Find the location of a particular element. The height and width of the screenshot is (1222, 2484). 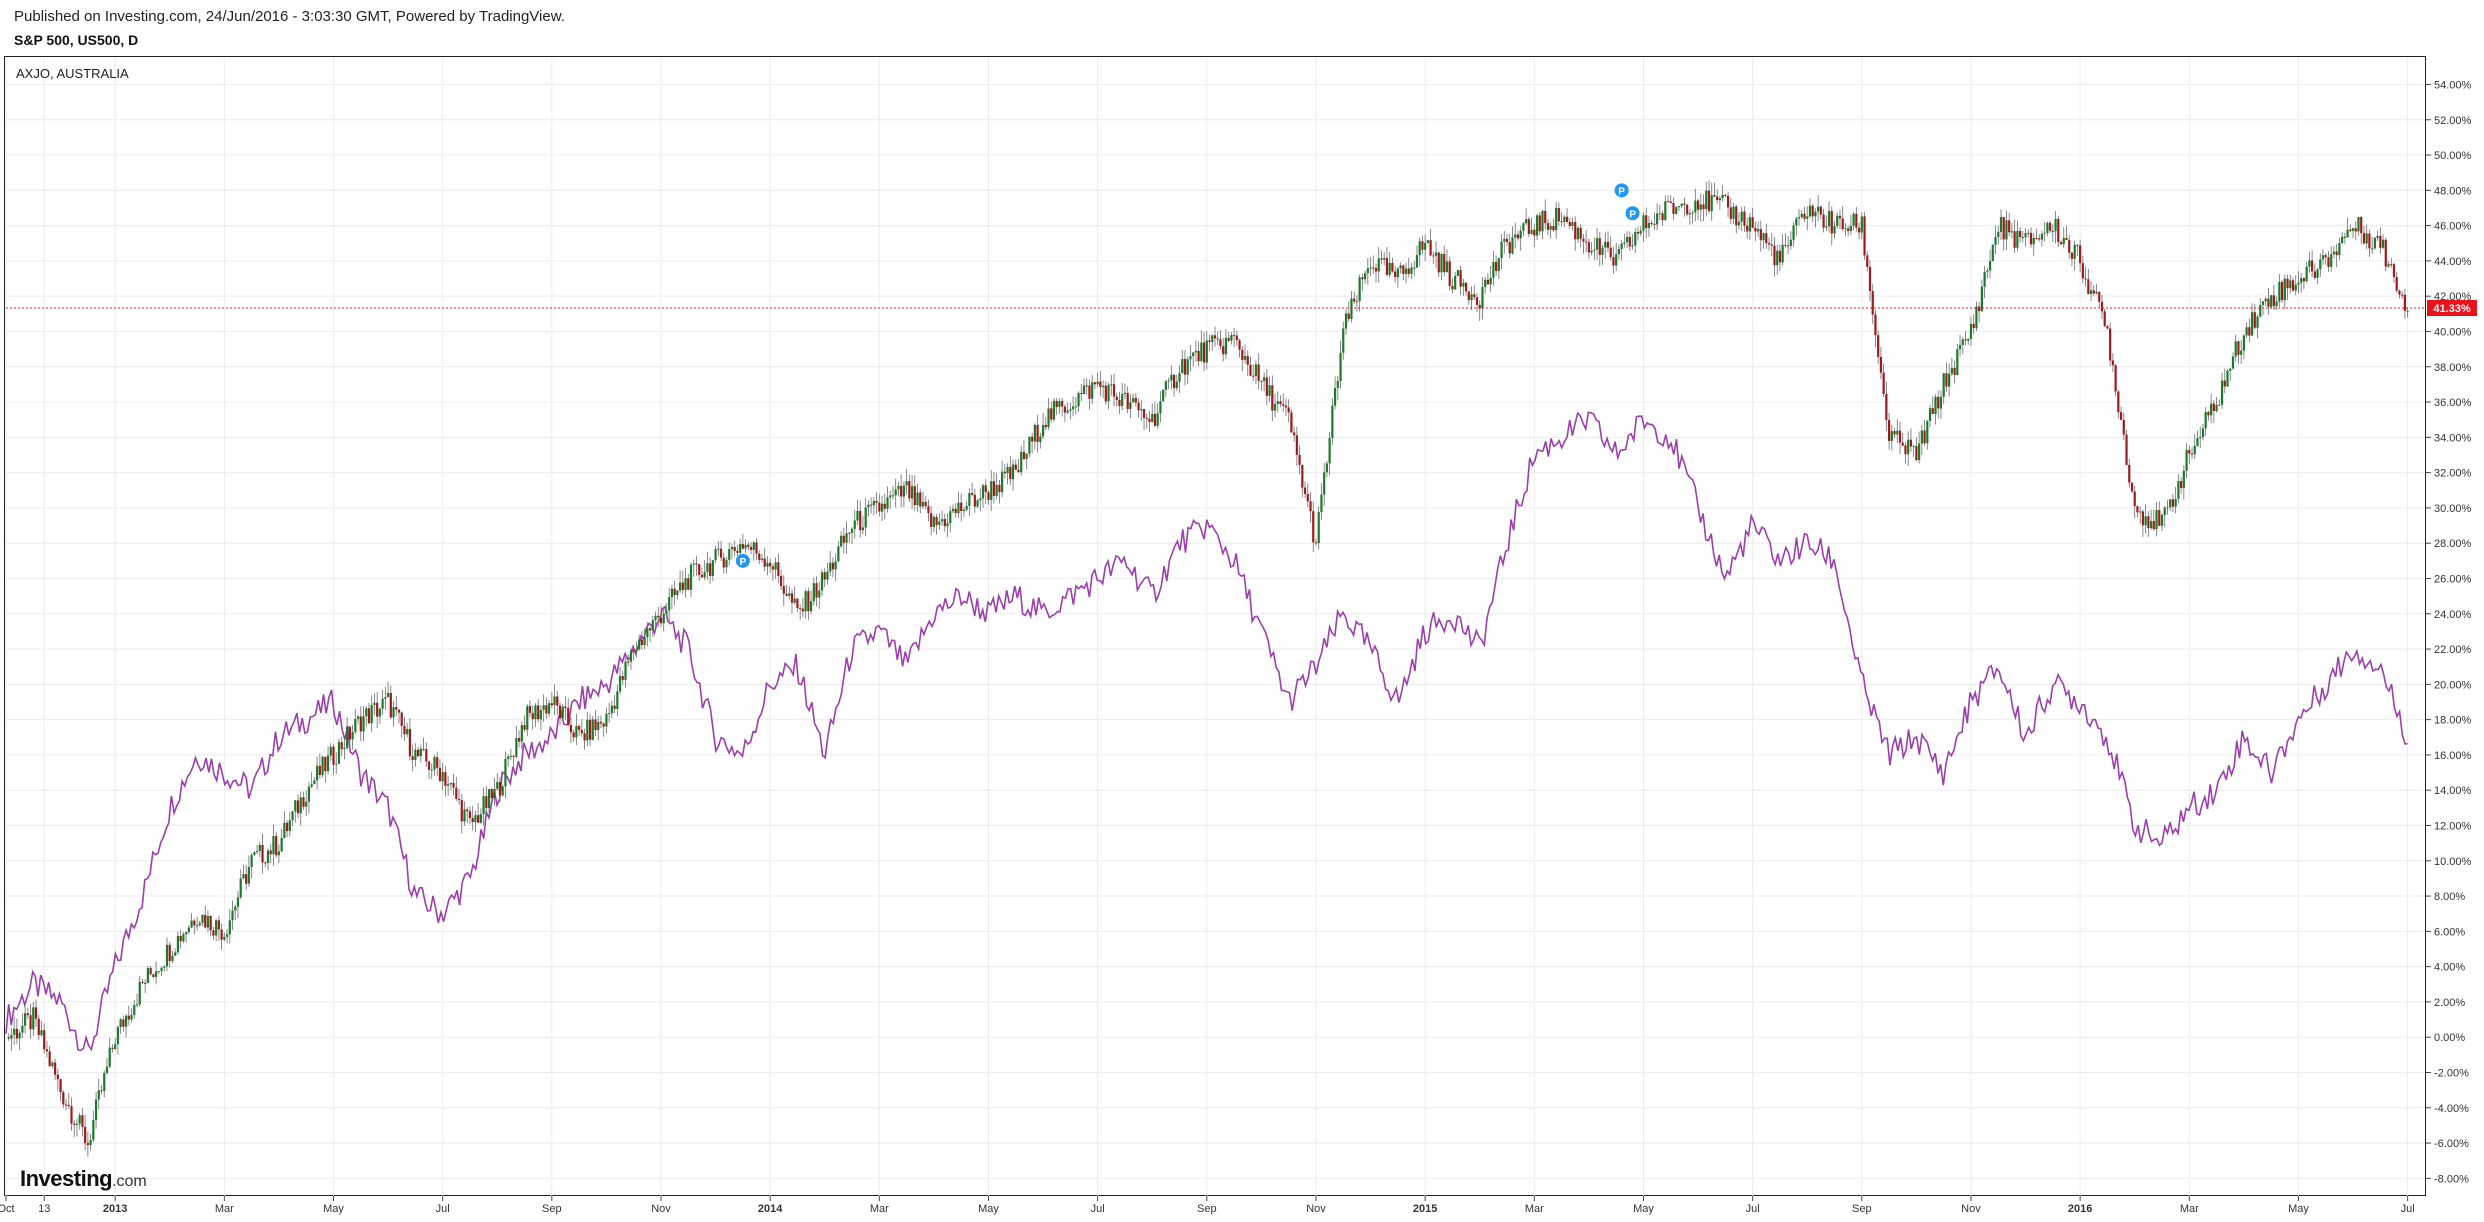

y-tick-label: 22.00% is located at coordinates (2453, 650).